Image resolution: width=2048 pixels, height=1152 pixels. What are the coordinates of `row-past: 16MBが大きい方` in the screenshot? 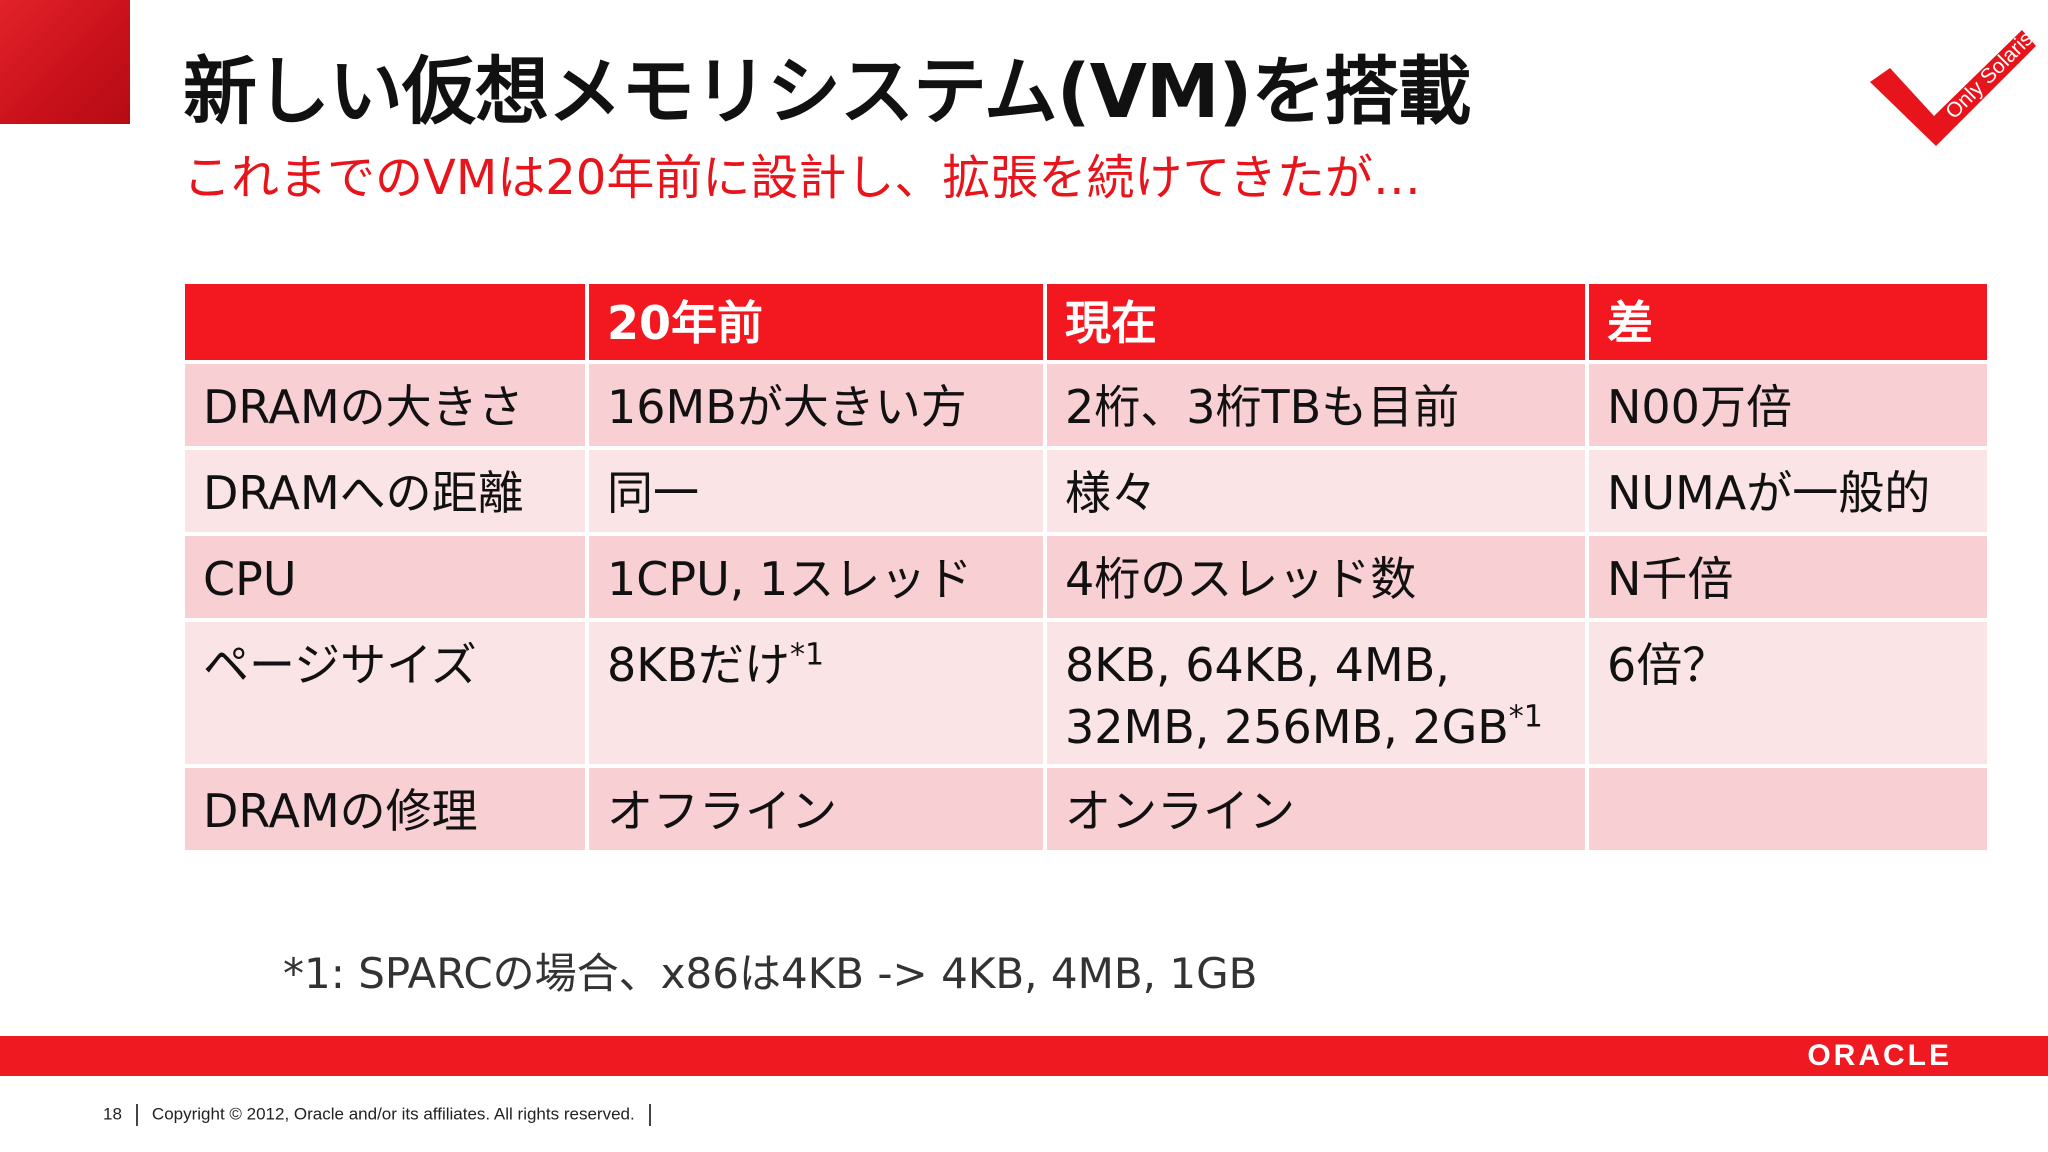 It's located at (816, 405).